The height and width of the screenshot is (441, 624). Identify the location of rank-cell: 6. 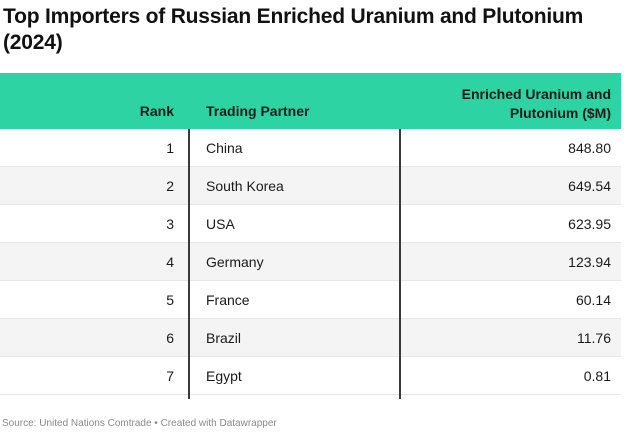
(170, 338).